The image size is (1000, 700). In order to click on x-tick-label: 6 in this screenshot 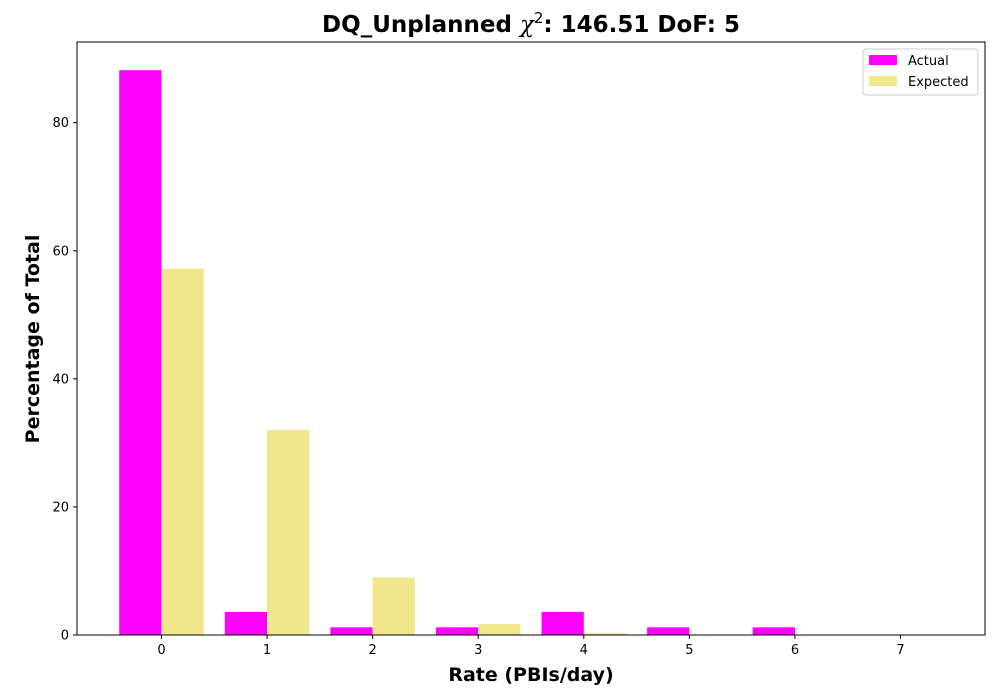, I will do `click(795, 650)`.